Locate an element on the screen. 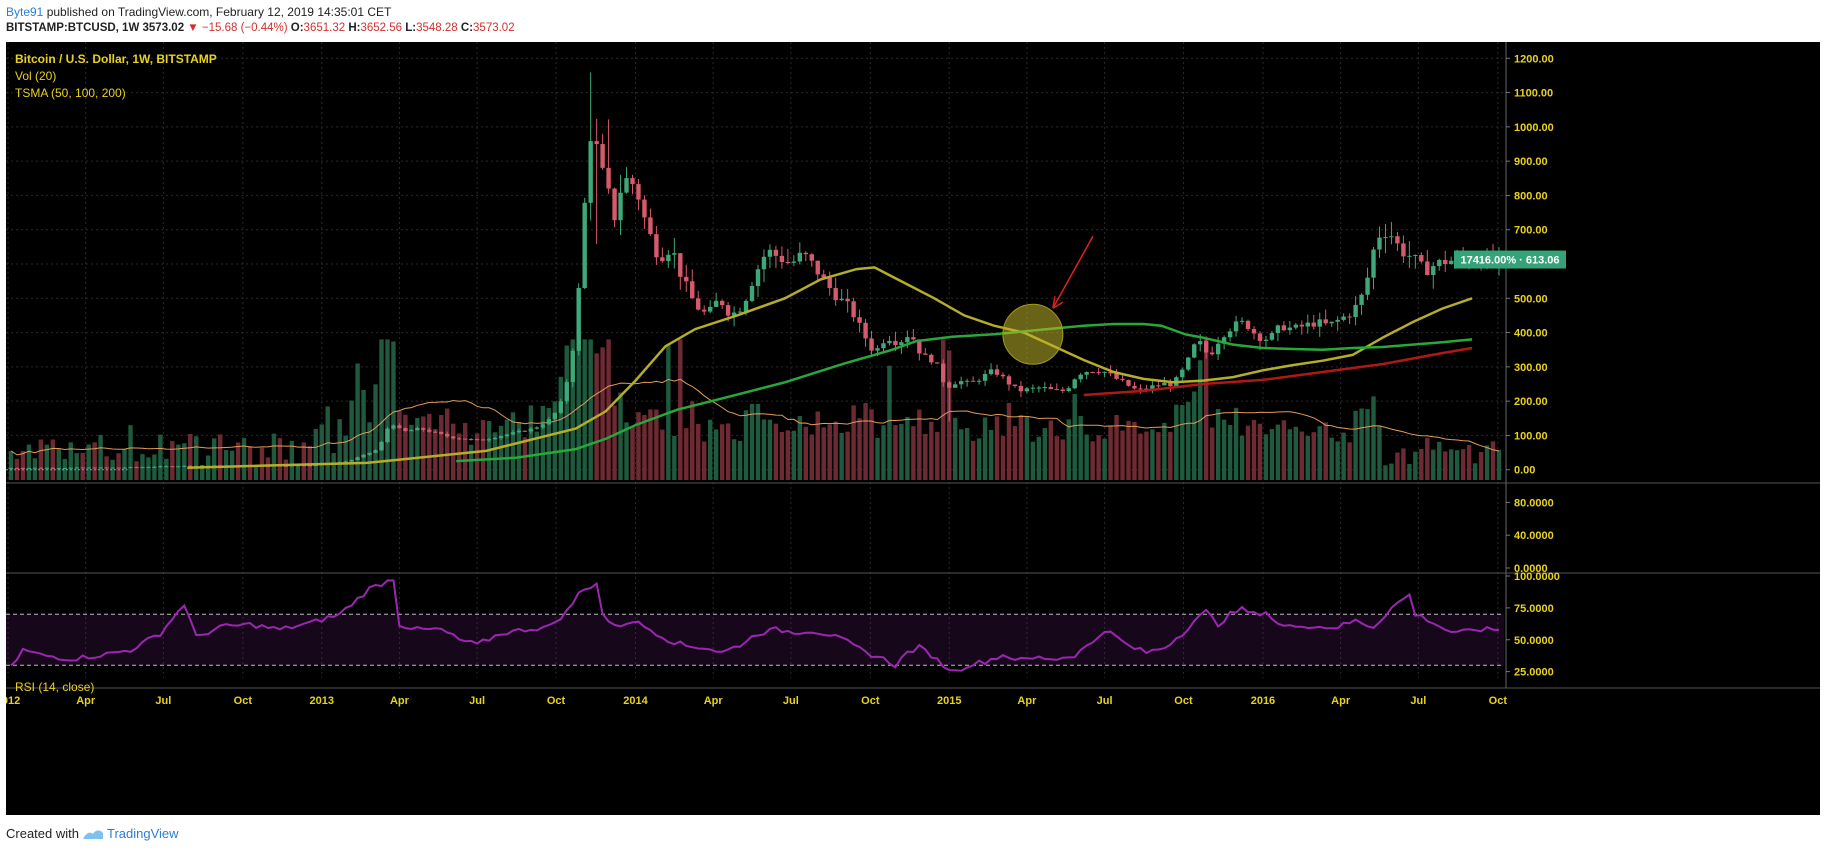 Image resolution: width=1828 pixels, height=851 pixels. price-axis-label: 1200.00 is located at coordinates (1534, 59).